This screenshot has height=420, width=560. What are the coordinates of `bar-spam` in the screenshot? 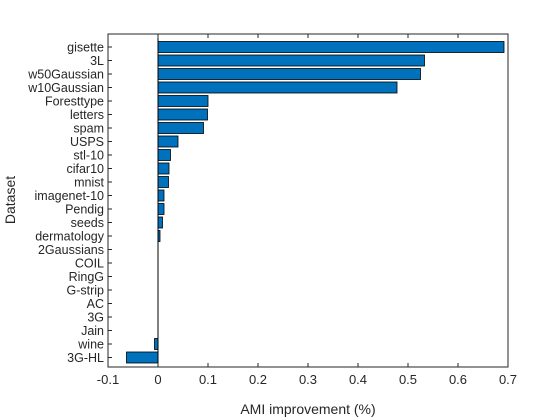 It's located at (180, 128).